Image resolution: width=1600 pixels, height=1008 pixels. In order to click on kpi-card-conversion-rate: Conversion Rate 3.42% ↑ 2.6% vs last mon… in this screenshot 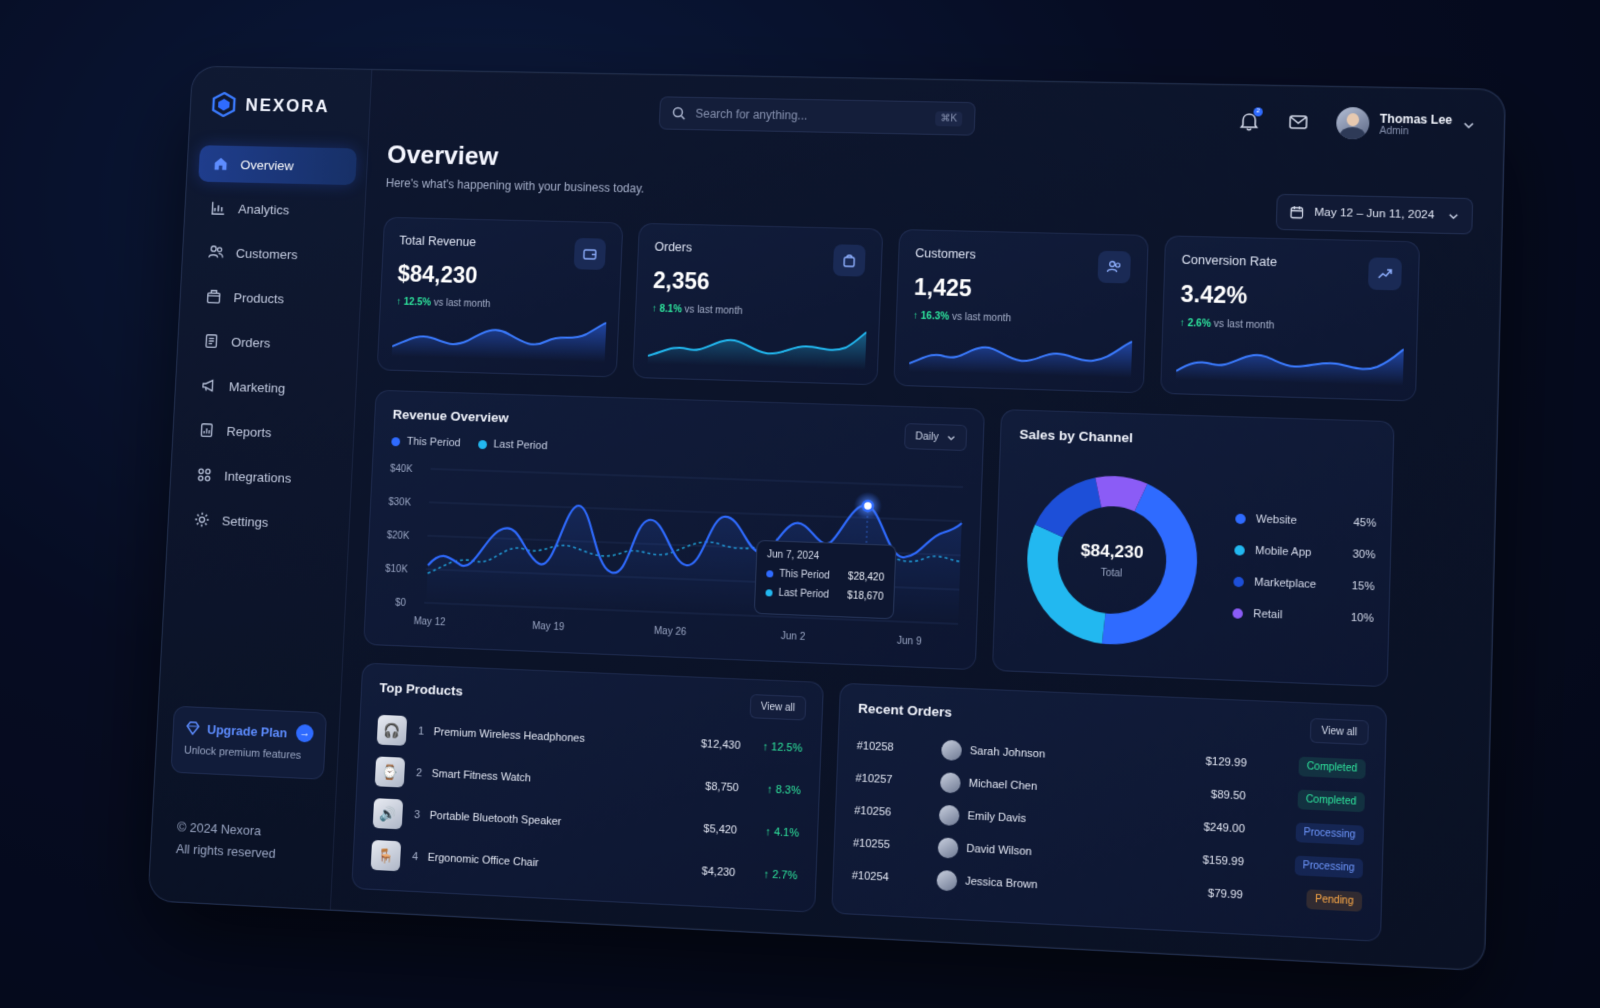, I will do `click(1290, 318)`.